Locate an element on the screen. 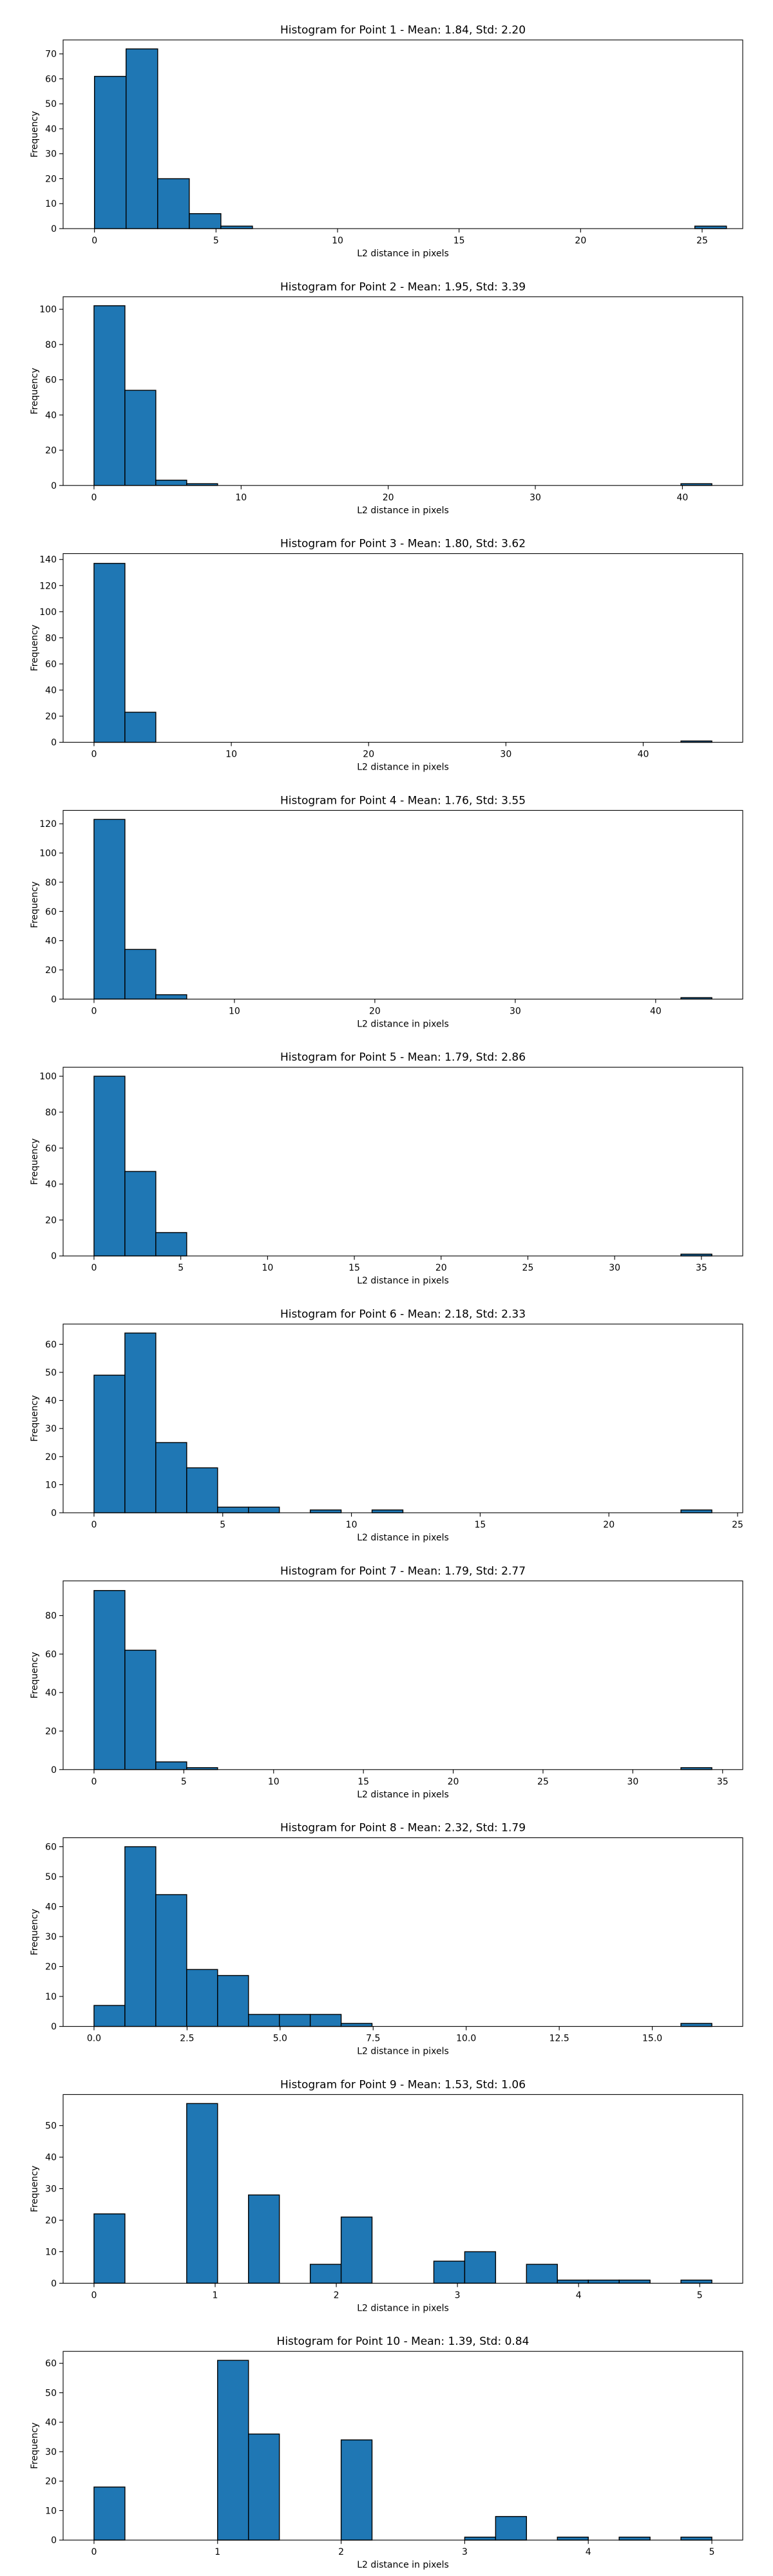 The width and height of the screenshot is (773, 2576). x-tick-label: 1 is located at coordinates (216, 2295).